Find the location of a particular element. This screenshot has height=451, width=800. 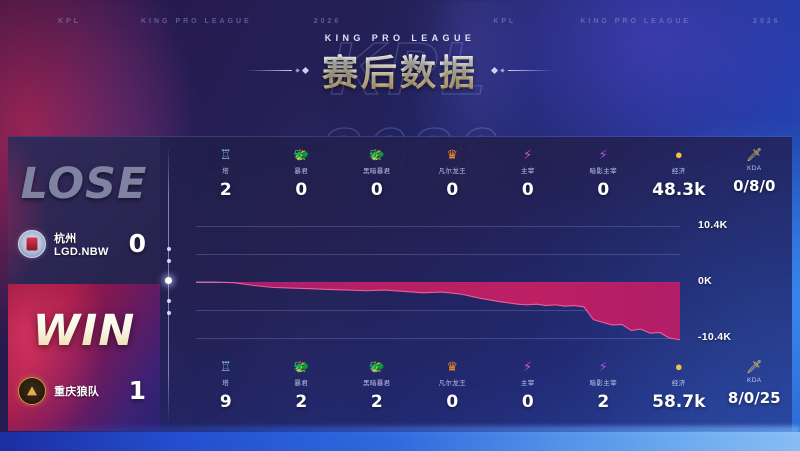

chart-area-svg is located at coordinates (438, 311).